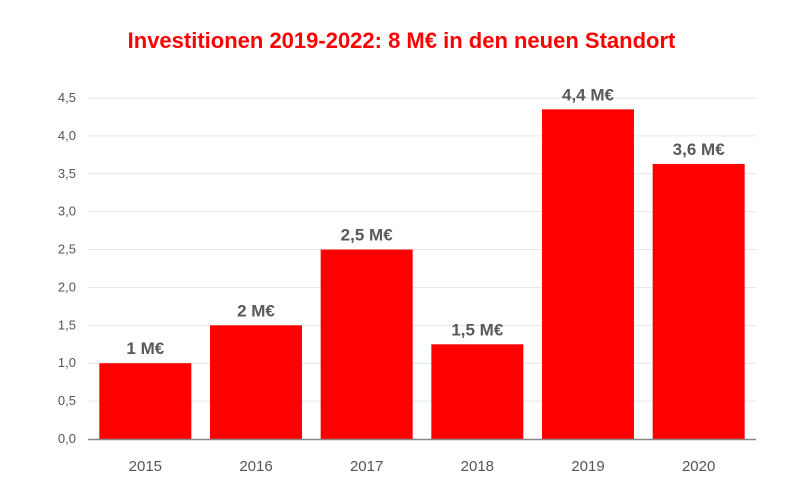 The image size is (803, 504). What do you see at coordinates (67, 135) in the screenshot?
I see `y-tick-label: 4,0` at bounding box center [67, 135].